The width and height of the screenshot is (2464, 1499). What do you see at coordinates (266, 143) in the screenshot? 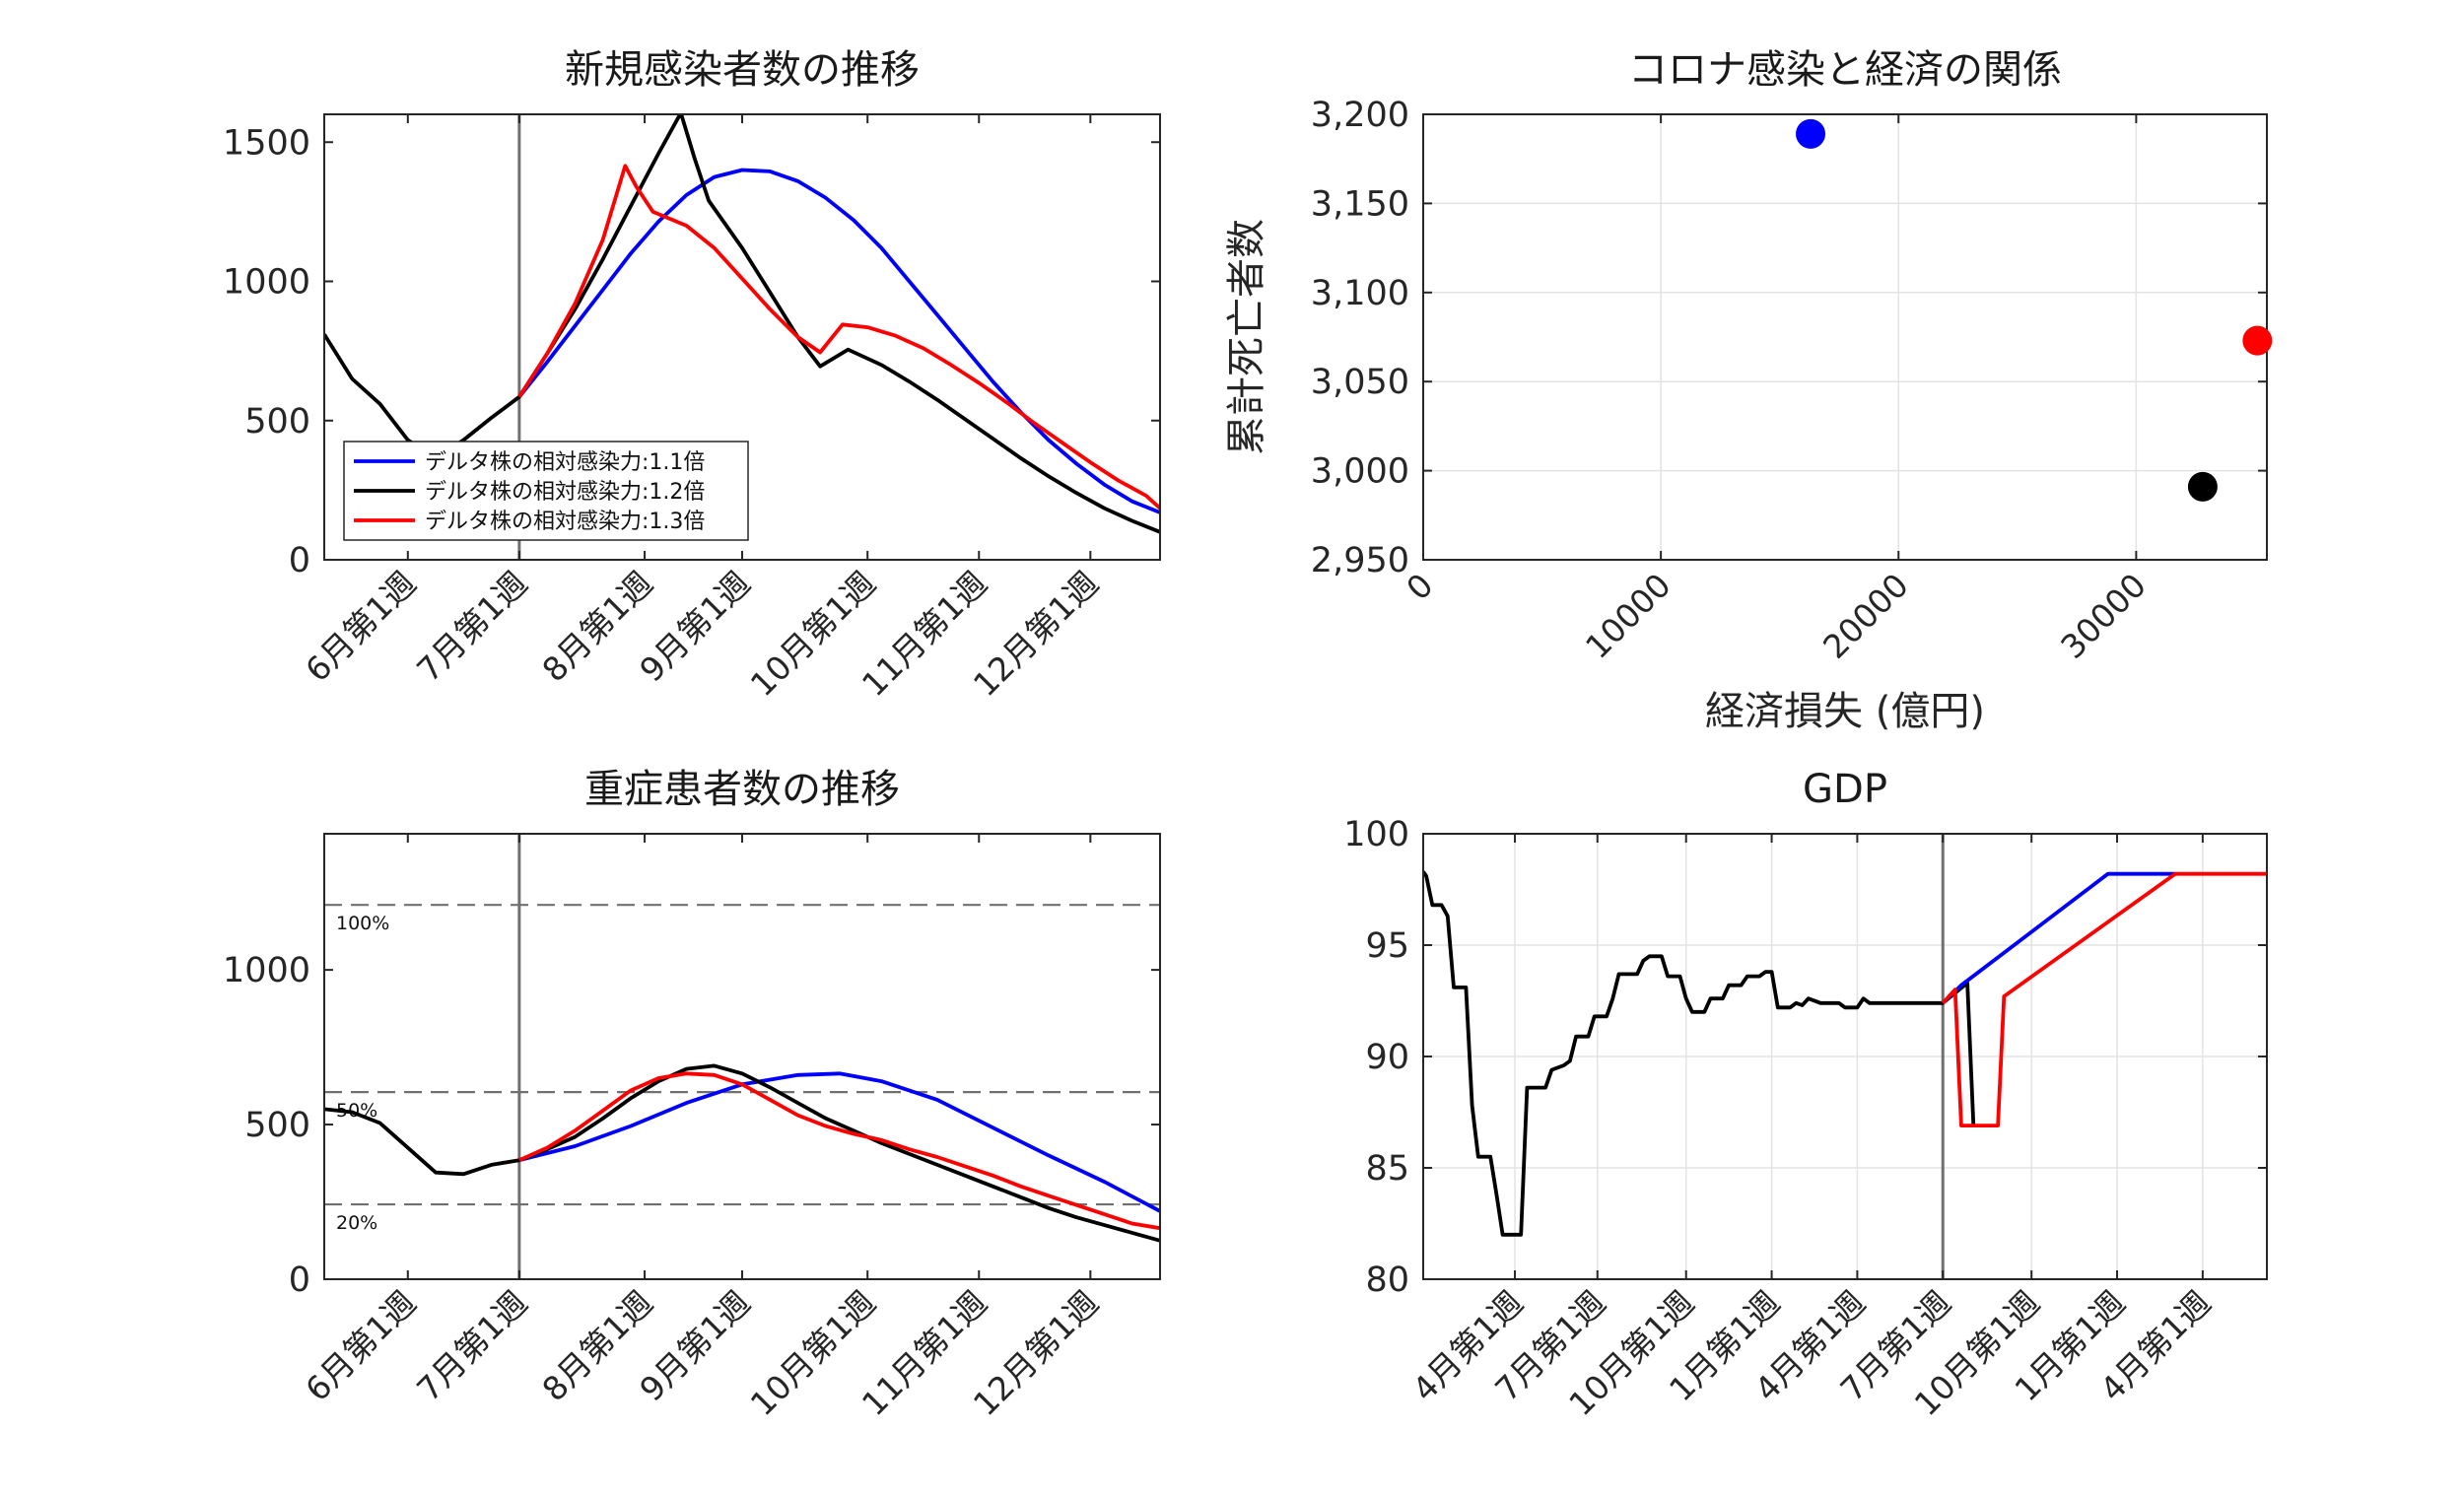
I see `y-tick-label: 1500` at bounding box center [266, 143].